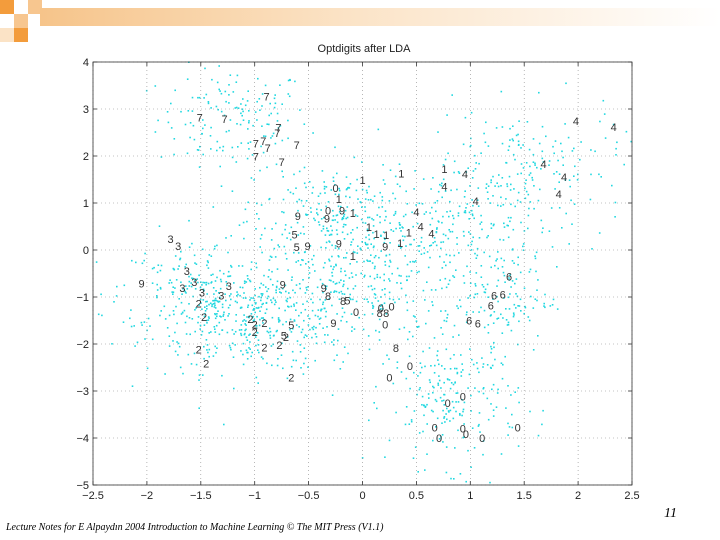  I want to click on digit-label: 1, so click(339, 200).